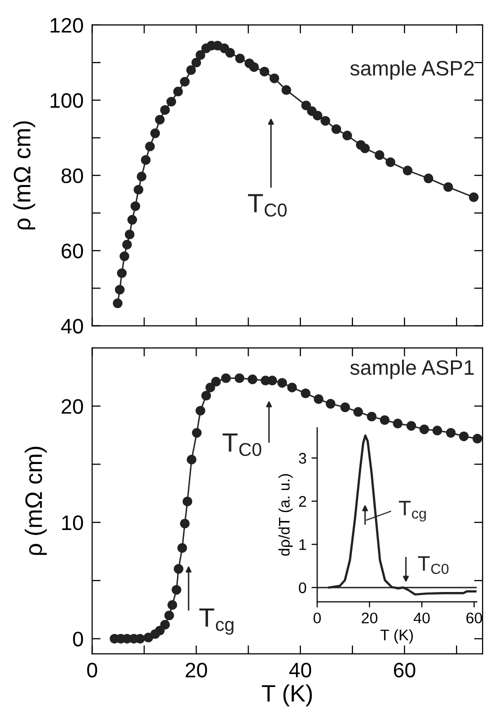 This screenshot has width=485, height=713. What do you see at coordinates (73, 406) in the screenshot?
I see `y-tick-label: 20` at bounding box center [73, 406].